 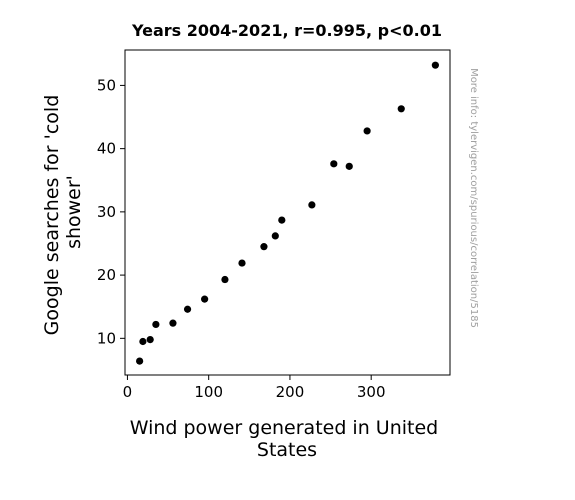 I want to click on y-tick-label: 10, so click(x=106, y=338).